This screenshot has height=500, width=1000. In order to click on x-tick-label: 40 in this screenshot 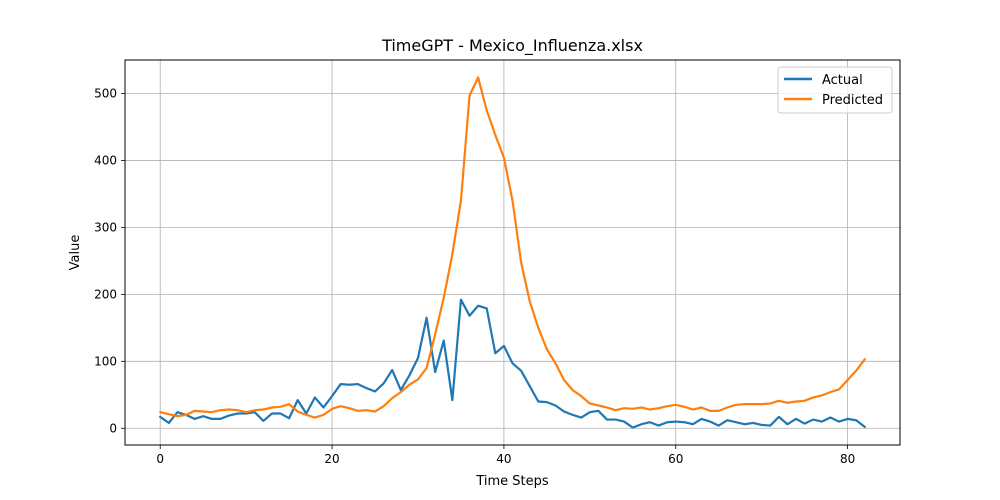, I will do `click(503, 459)`.